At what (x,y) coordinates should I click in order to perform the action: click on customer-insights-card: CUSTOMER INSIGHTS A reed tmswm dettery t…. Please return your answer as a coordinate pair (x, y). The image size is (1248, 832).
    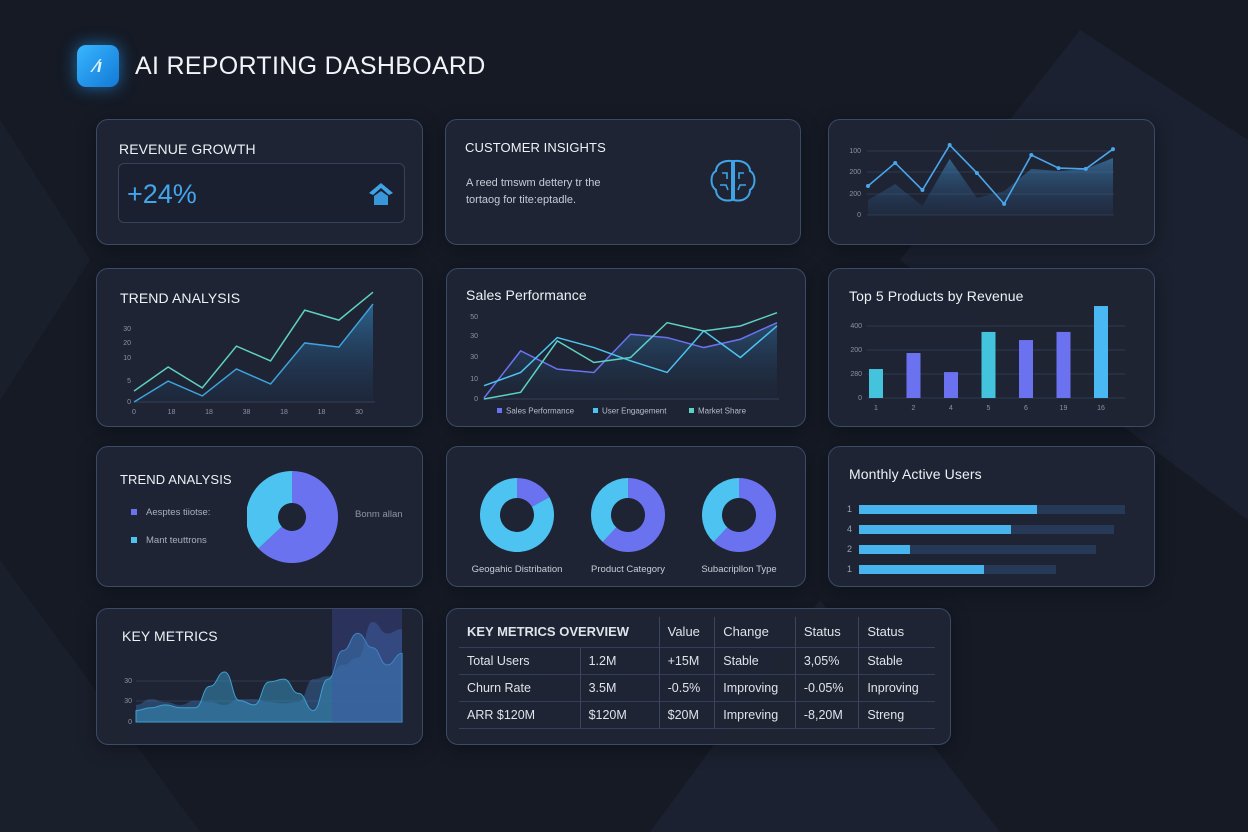
    Looking at the image, I should click on (623, 182).